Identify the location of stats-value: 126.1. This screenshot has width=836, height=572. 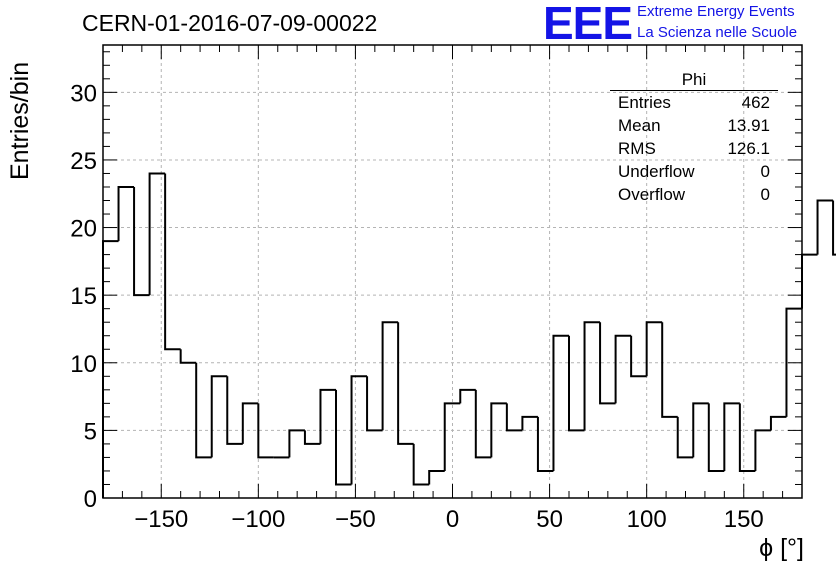
(748, 148).